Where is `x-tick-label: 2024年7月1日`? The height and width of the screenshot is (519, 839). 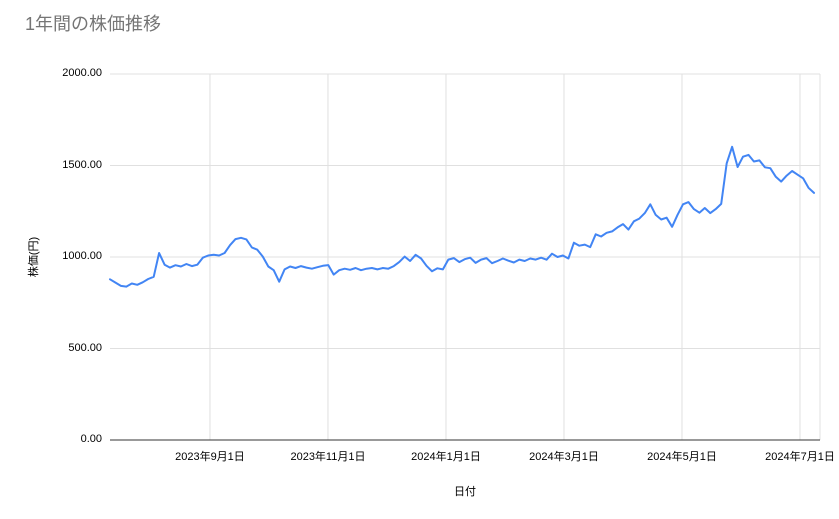 x-tick-label: 2024年7月1日 is located at coordinates (800, 457).